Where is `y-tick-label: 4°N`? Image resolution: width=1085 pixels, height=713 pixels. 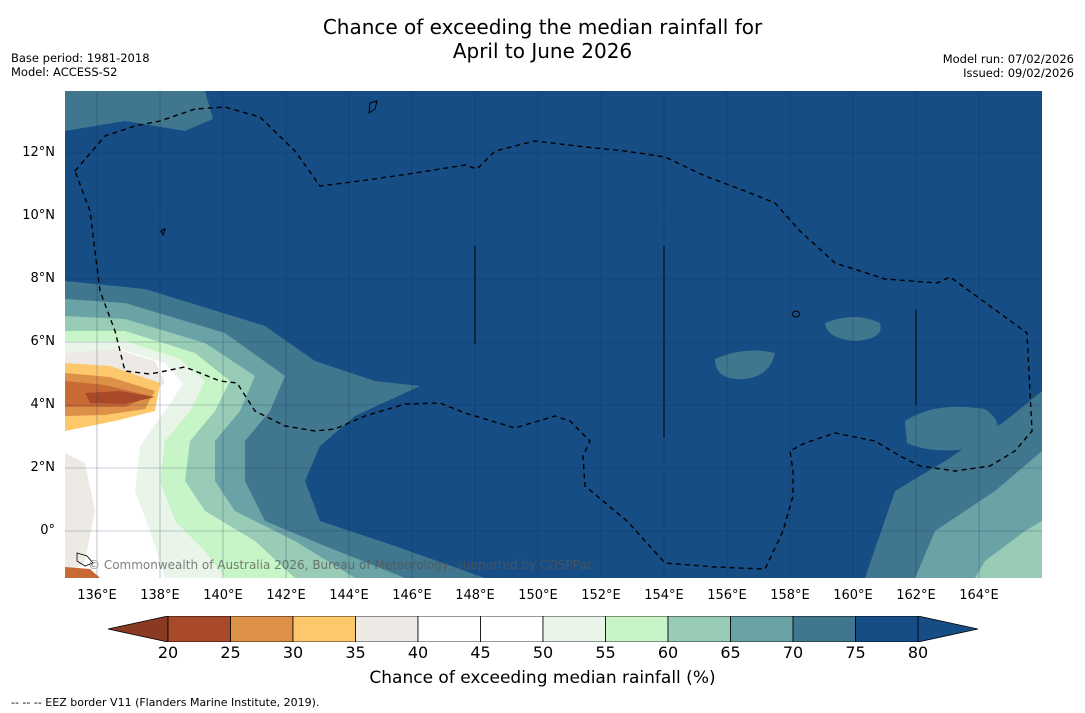 y-tick-label: 4°N is located at coordinates (43, 404).